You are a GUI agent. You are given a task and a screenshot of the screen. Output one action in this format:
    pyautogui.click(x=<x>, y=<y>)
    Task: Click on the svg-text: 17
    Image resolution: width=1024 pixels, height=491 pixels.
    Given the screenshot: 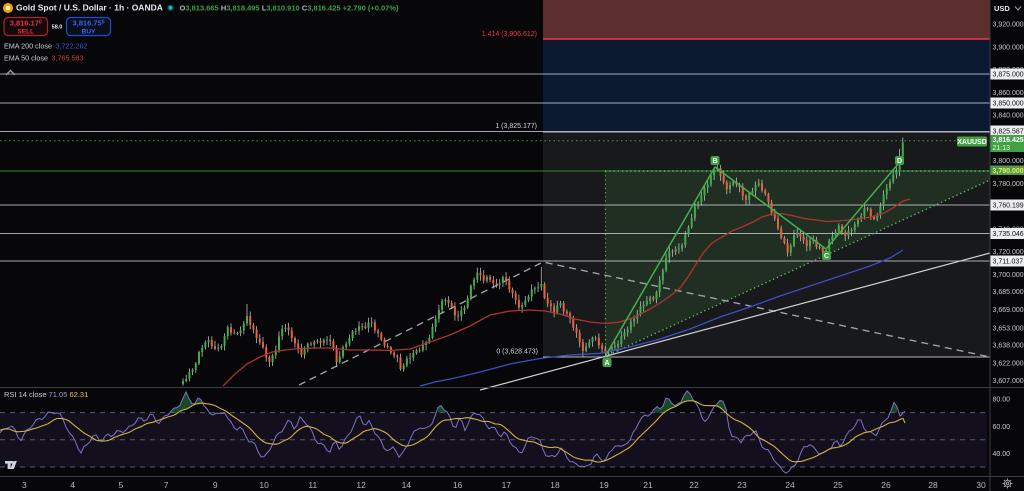 What is the action you would take?
    pyautogui.click(x=507, y=485)
    